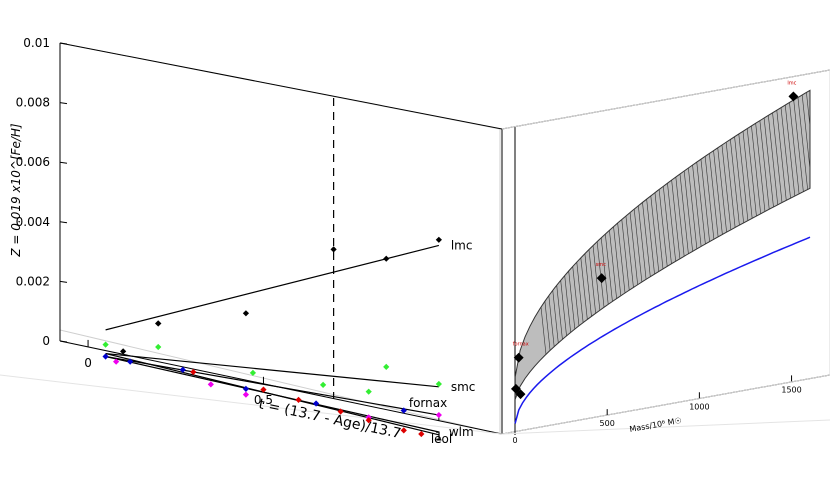 This screenshot has width=830, height=482. What do you see at coordinates (272, 287) in the screenshot?
I see `fit-line-lmc` at bounding box center [272, 287].